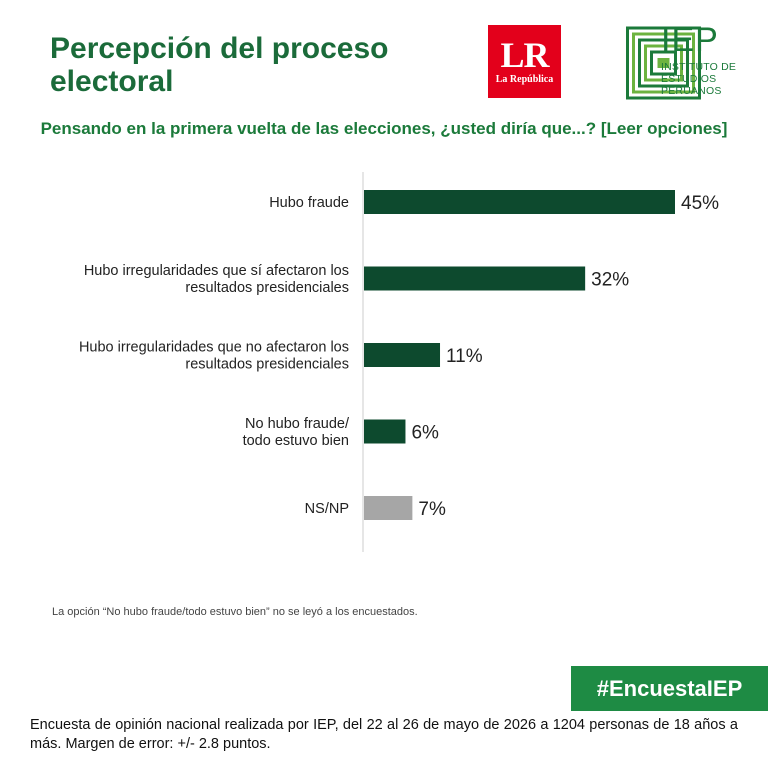 This screenshot has height=768, width=768. Describe the element at coordinates (669, 688) in the screenshot. I see `hashtag-badge: #EncuestaIEP` at that location.